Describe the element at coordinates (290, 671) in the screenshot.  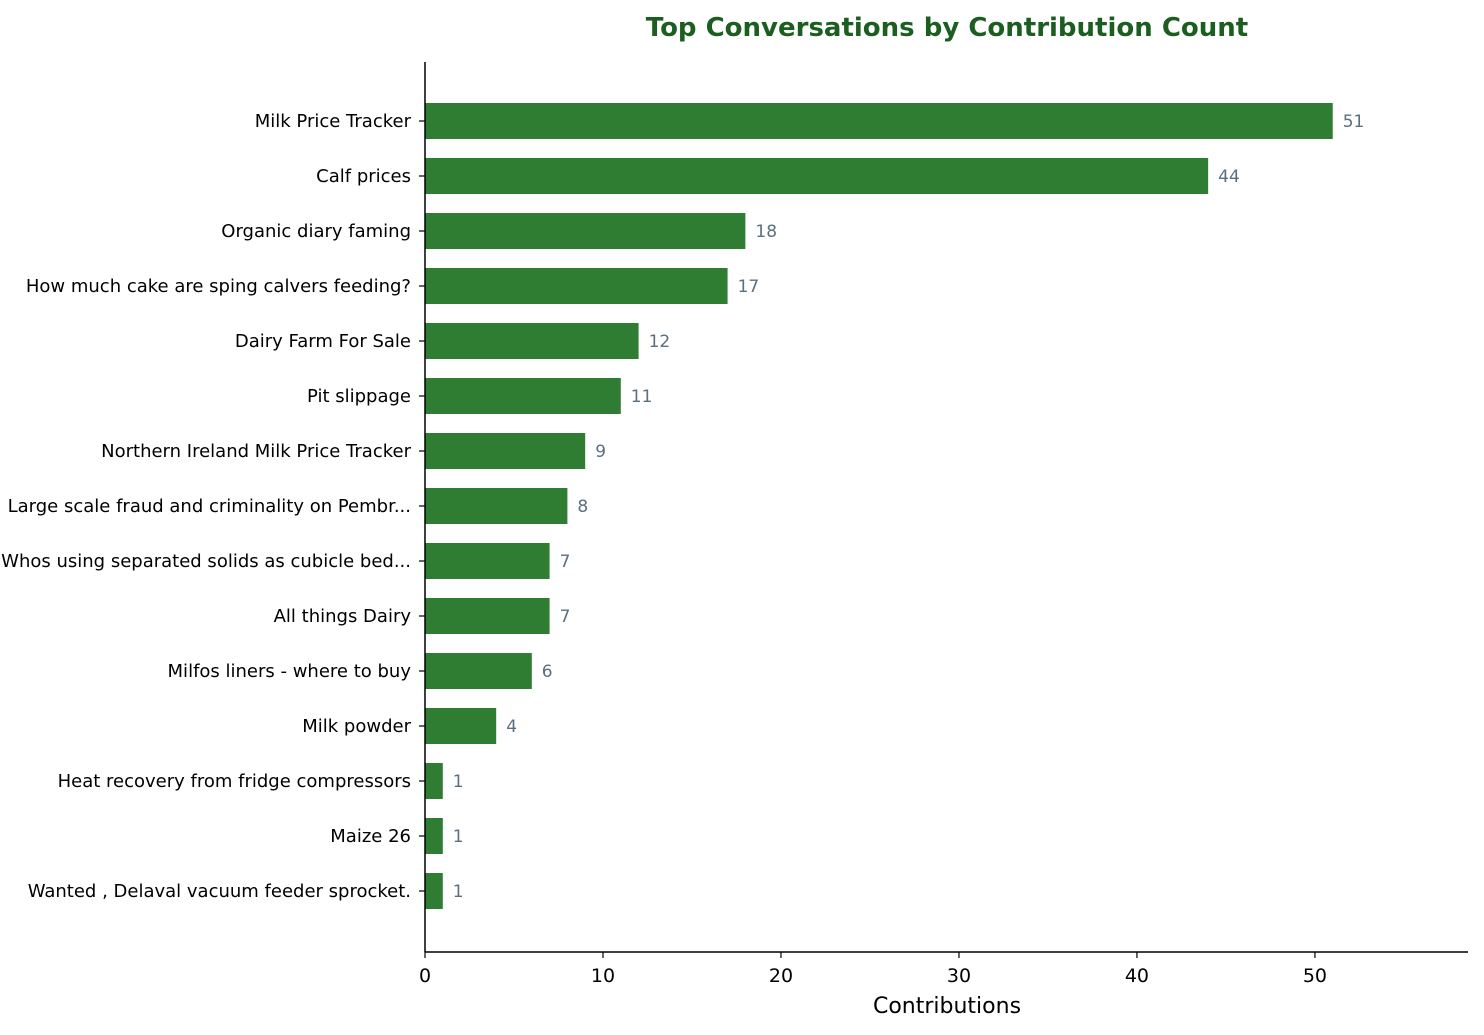
I see `category-label: Milfos liners - where to buy` at that location.